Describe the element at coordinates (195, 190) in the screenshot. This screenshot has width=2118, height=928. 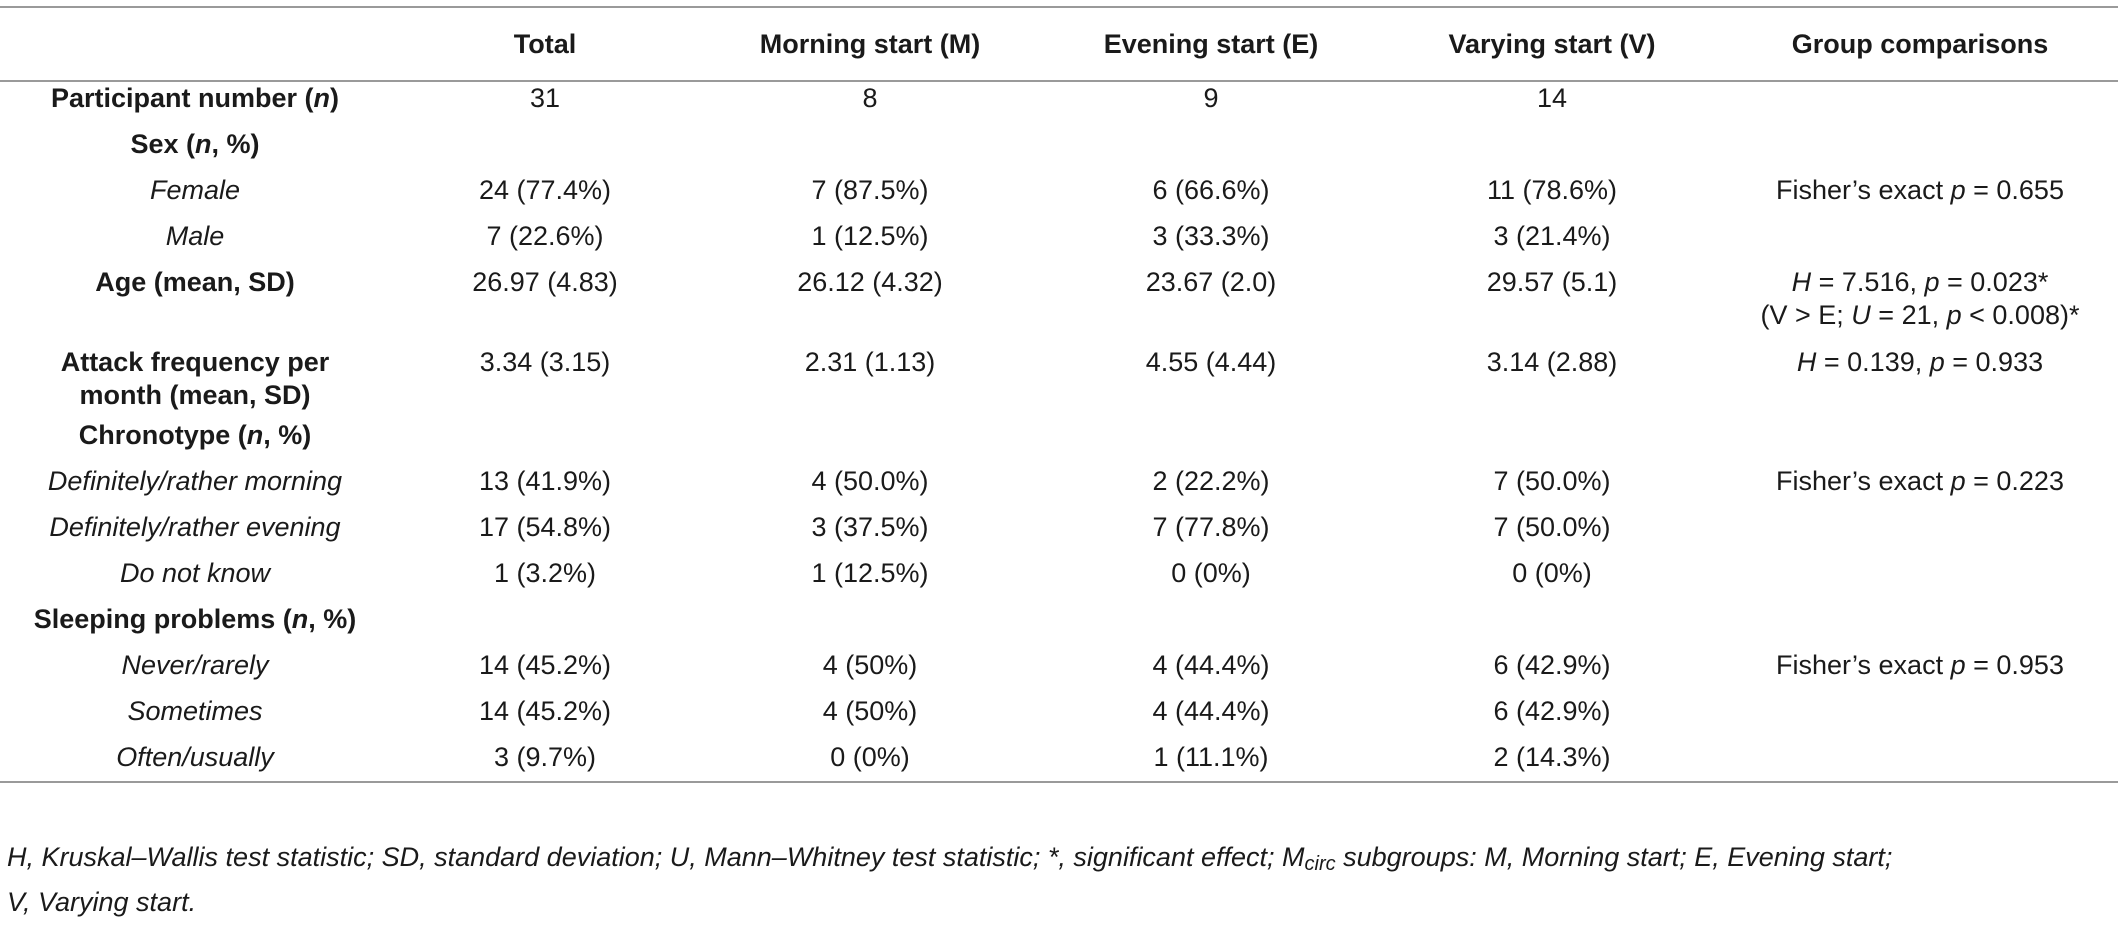
I see `row-label: Female` at that location.